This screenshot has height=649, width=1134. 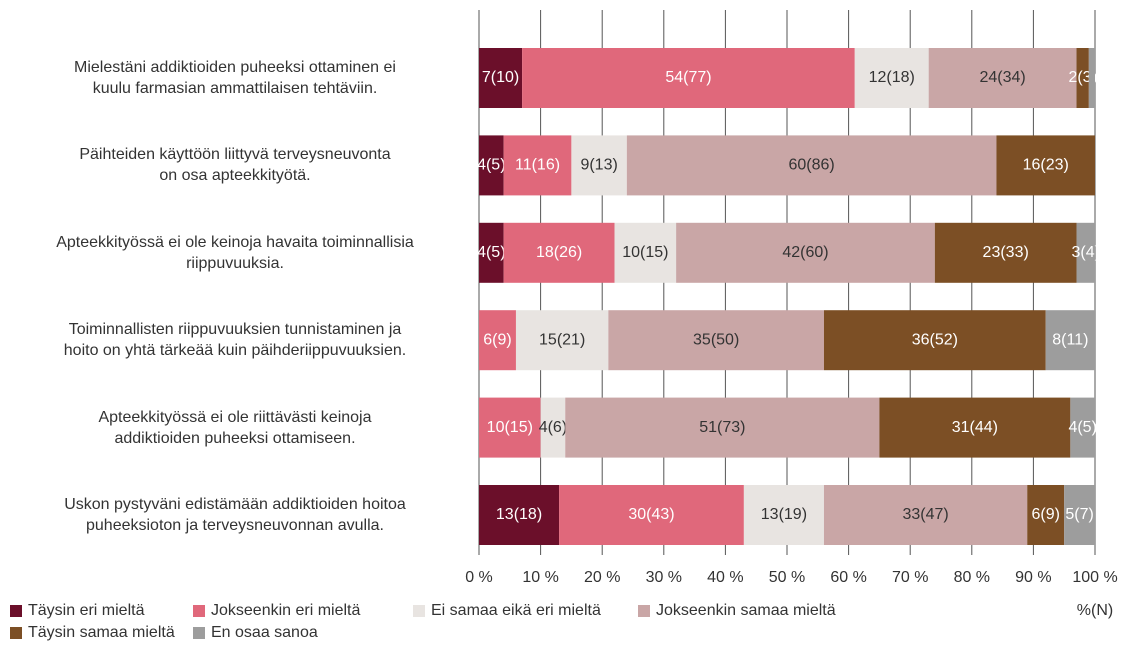 I want to click on x-tick-label: 100 %, so click(x=1094, y=577).